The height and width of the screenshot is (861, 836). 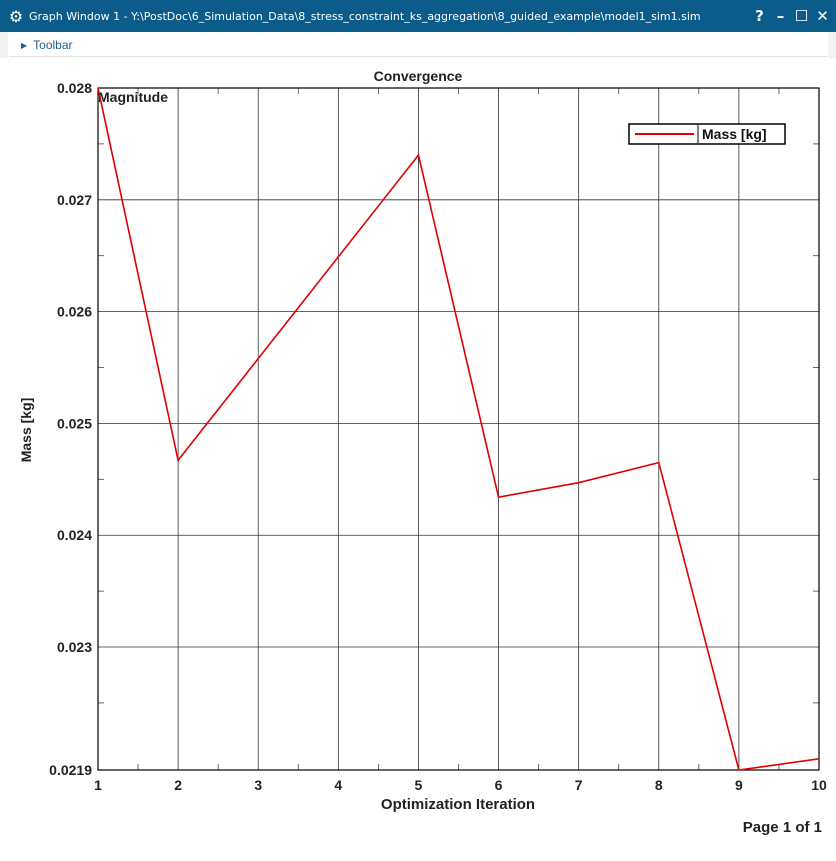 What do you see at coordinates (24, 45) in the screenshot?
I see `chevron-right-icon: ▶` at bounding box center [24, 45].